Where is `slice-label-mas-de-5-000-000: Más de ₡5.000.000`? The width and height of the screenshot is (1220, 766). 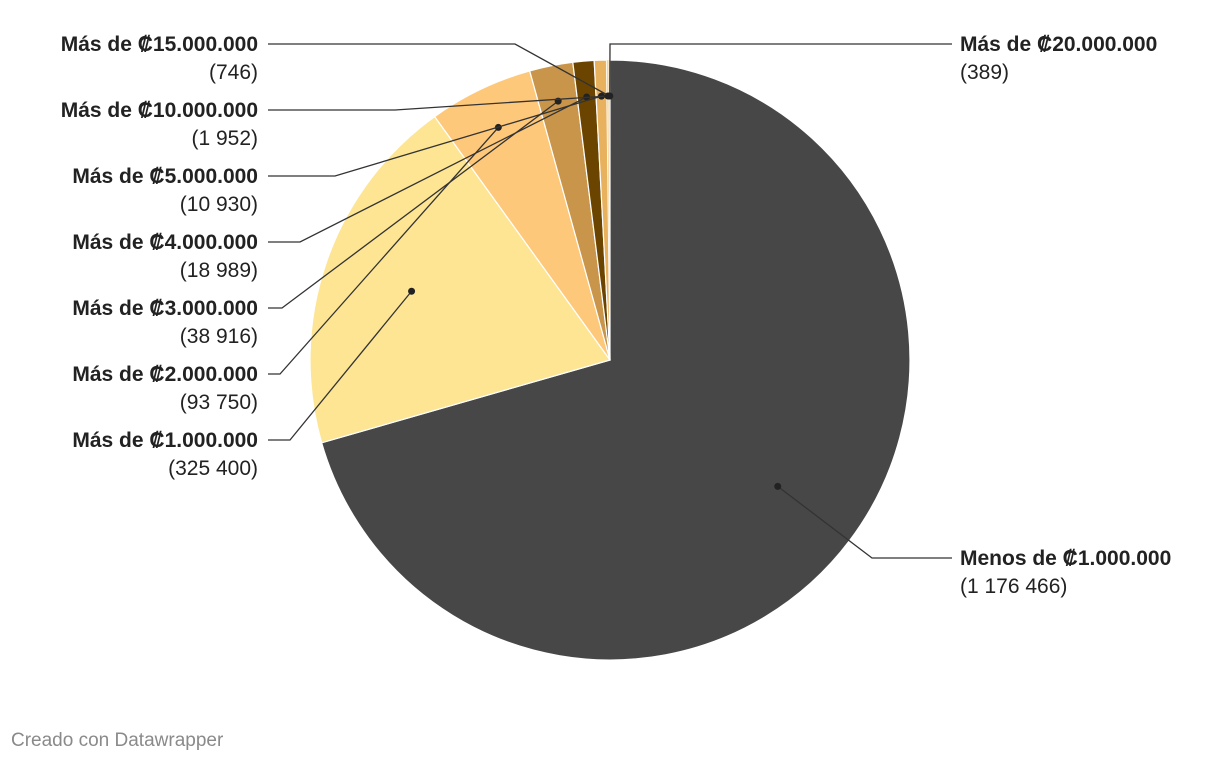 slice-label-mas-de-5-000-000: Más de ₡5.000.000 is located at coordinates (165, 176).